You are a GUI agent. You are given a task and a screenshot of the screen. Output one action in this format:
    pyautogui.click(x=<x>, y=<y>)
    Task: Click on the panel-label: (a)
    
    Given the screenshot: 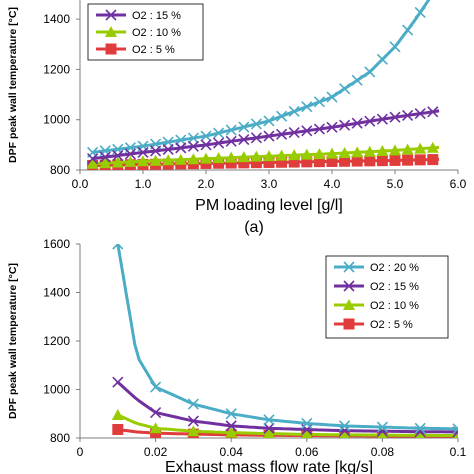 What is the action you would take?
    pyautogui.click(x=254, y=227)
    